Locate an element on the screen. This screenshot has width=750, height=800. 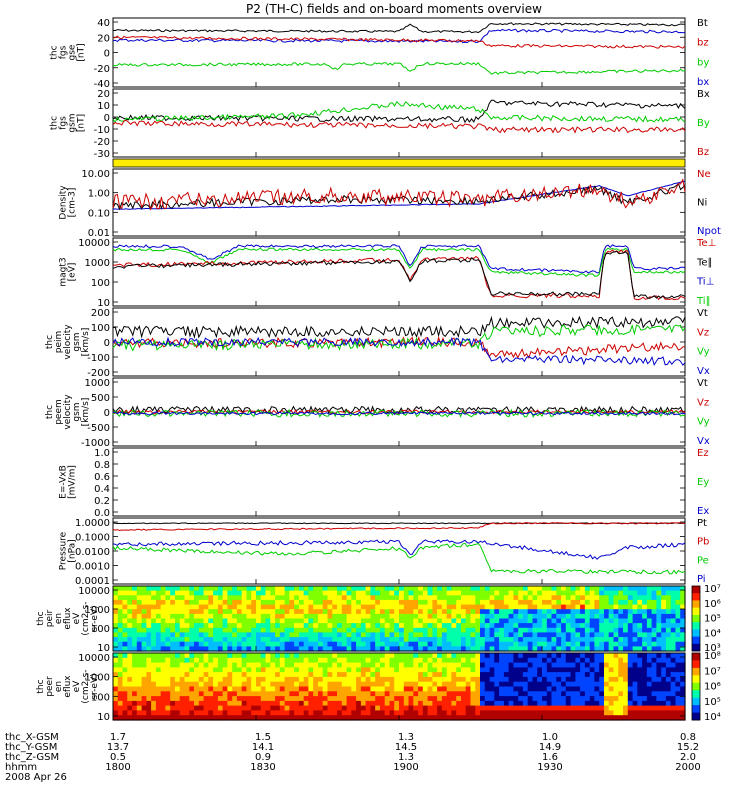
y-tick-label: 0.4 is located at coordinates (102, 489).